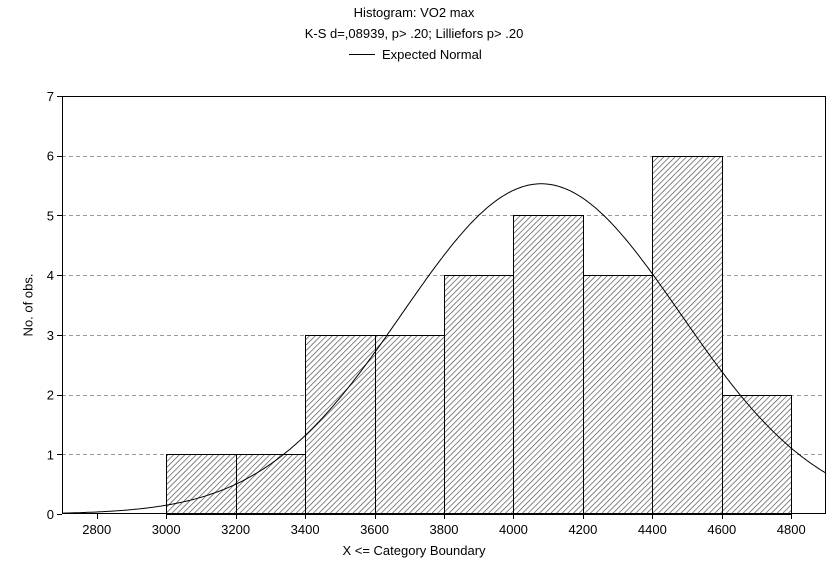  I want to click on y-tick-label: 2, so click(50, 395).